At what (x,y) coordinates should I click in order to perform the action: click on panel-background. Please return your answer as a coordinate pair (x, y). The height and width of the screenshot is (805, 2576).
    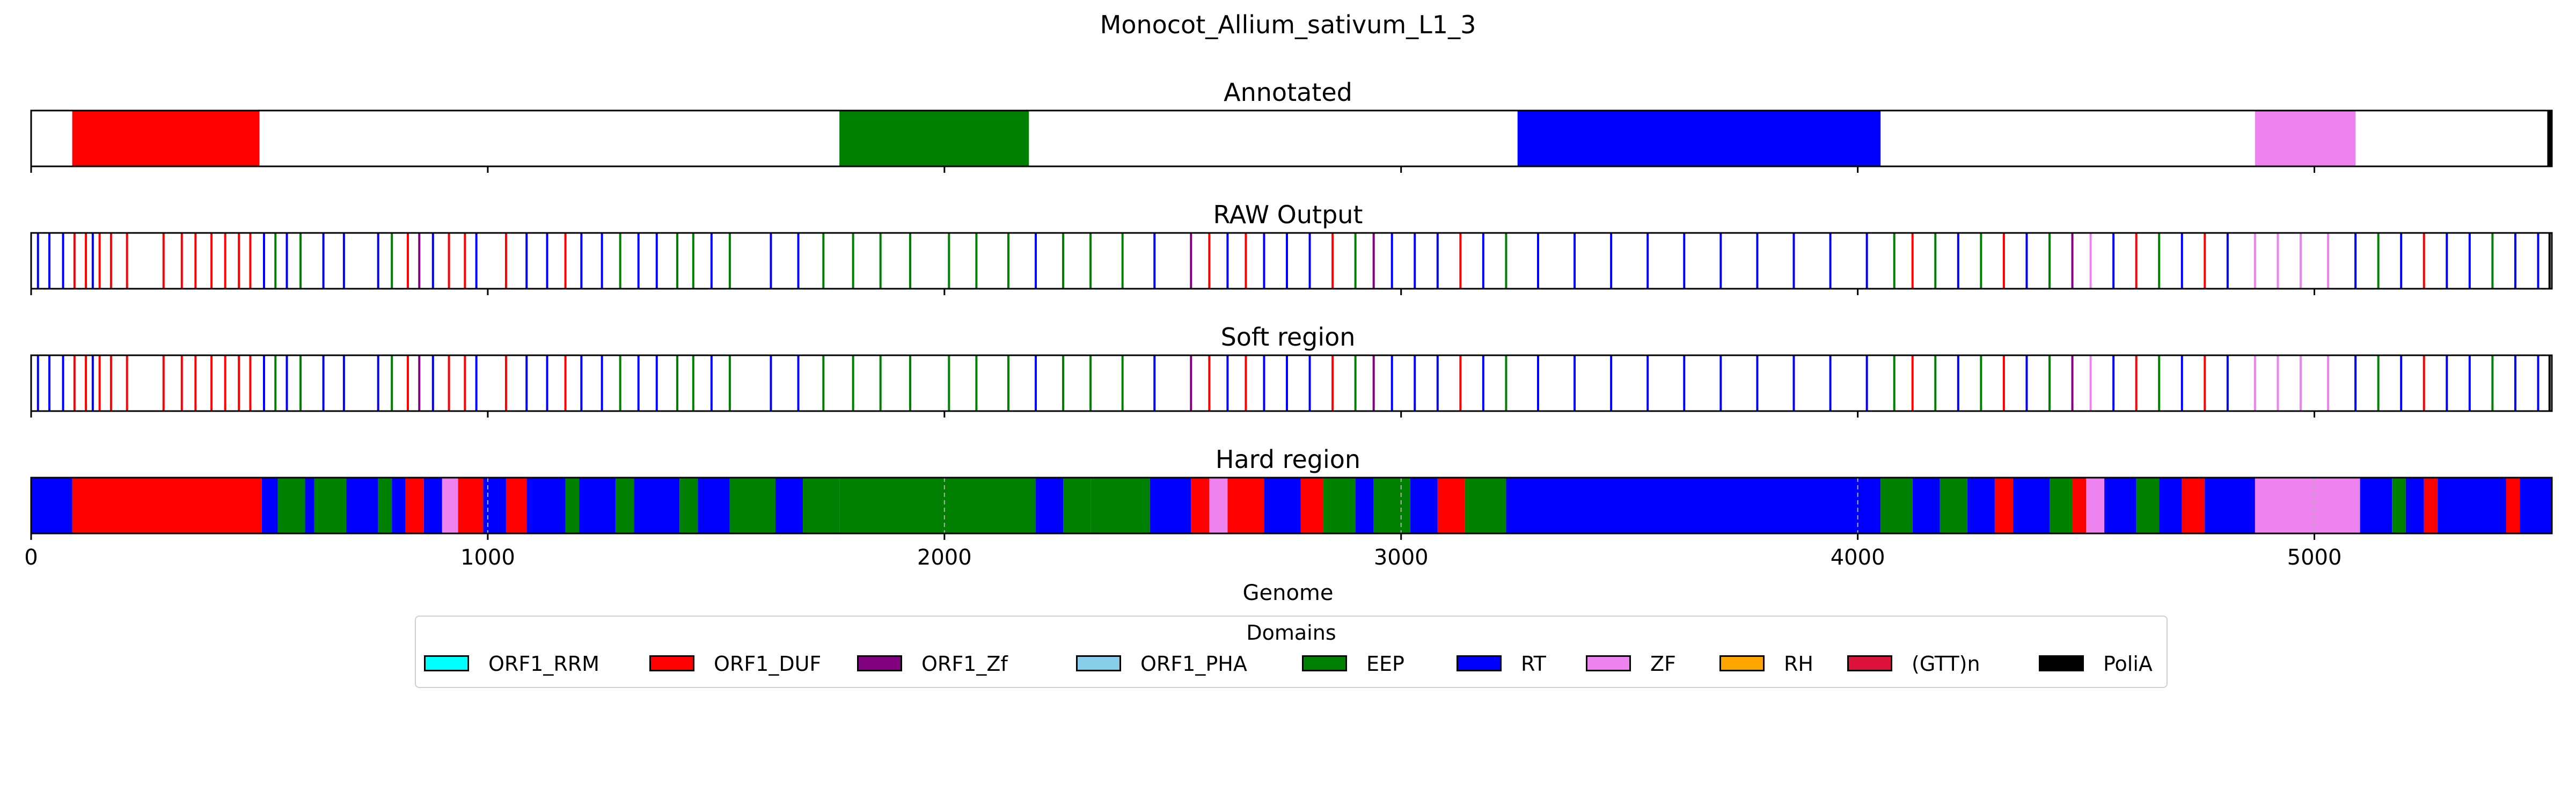
    Looking at the image, I should click on (1291, 261).